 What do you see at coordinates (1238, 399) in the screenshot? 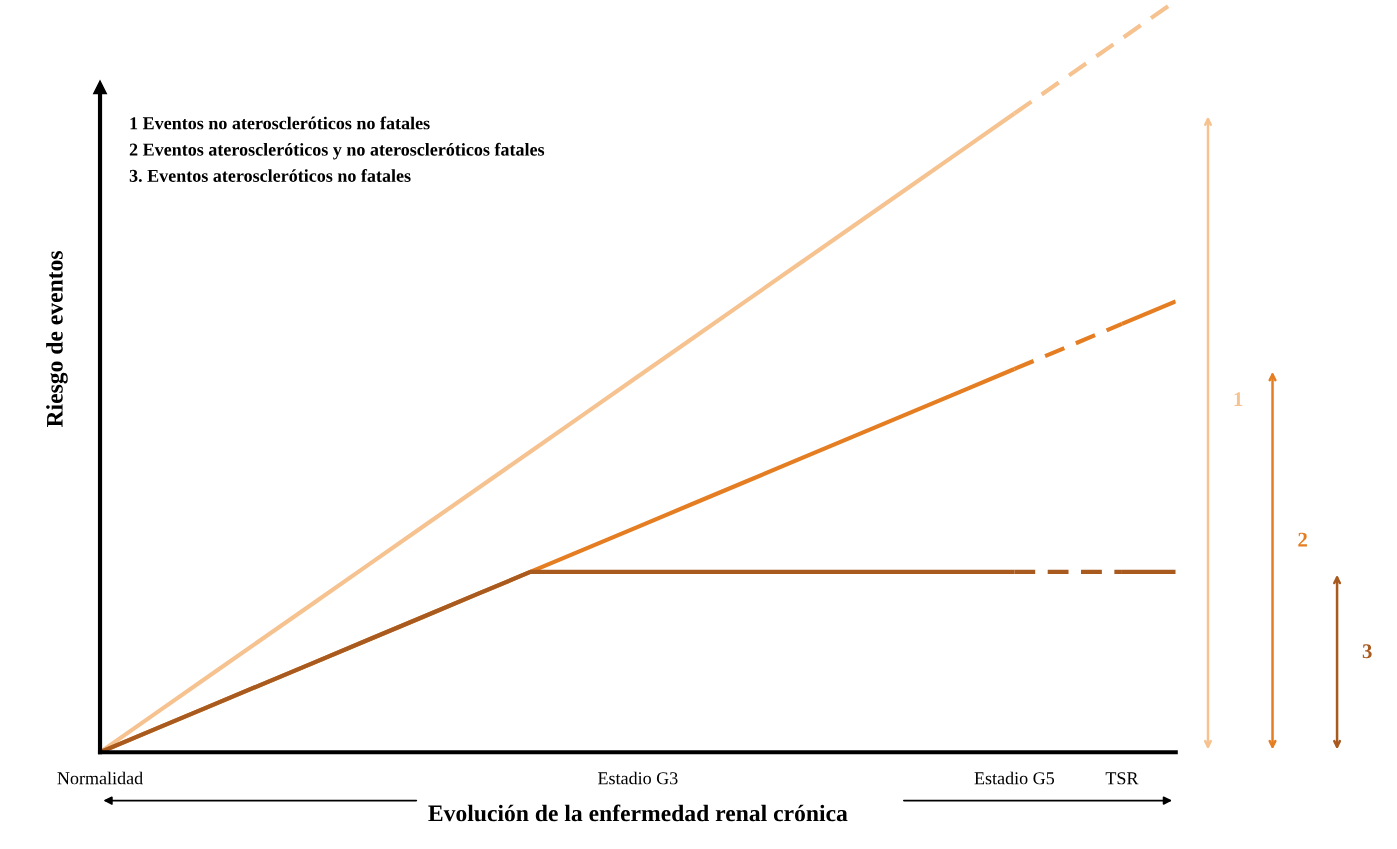
I see `text: 1` at bounding box center [1238, 399].